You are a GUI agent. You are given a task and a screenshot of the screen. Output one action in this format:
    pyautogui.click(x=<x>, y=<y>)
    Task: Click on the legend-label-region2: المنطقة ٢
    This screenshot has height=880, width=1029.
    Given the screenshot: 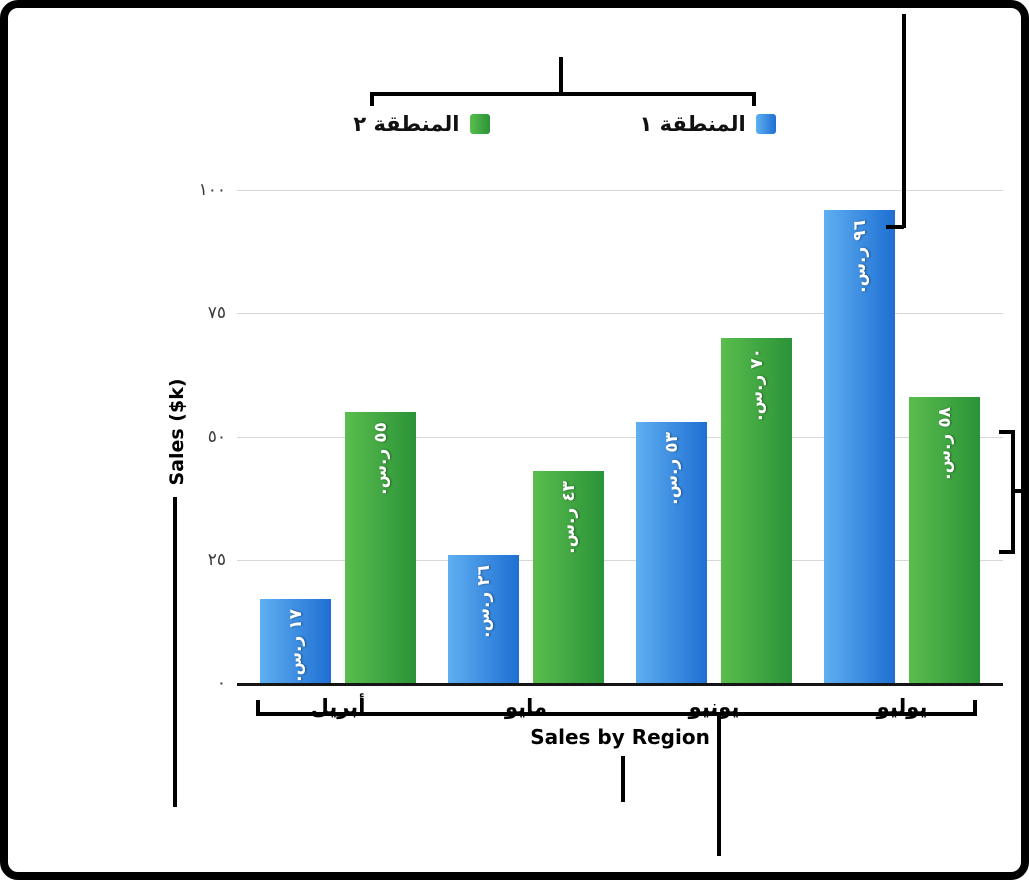 What is the action you would take?
    pyautogui.click(x=406, y=124)
    